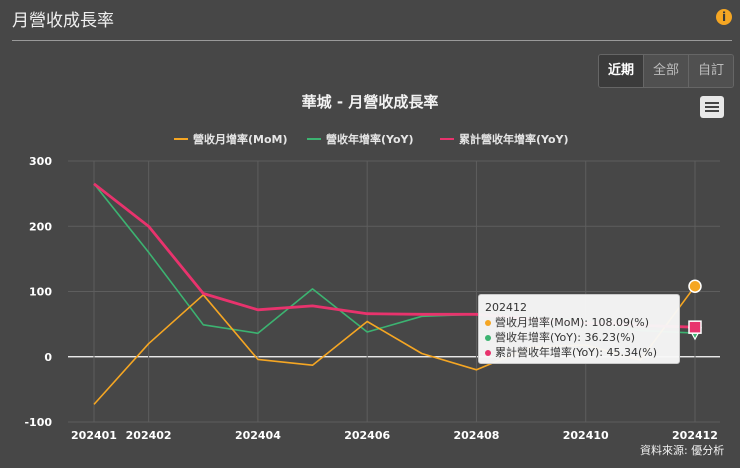  Describe the element at coordinates (682, 450) in the screenshot. I see `data-source: 資料來源: 優分析` at that location.